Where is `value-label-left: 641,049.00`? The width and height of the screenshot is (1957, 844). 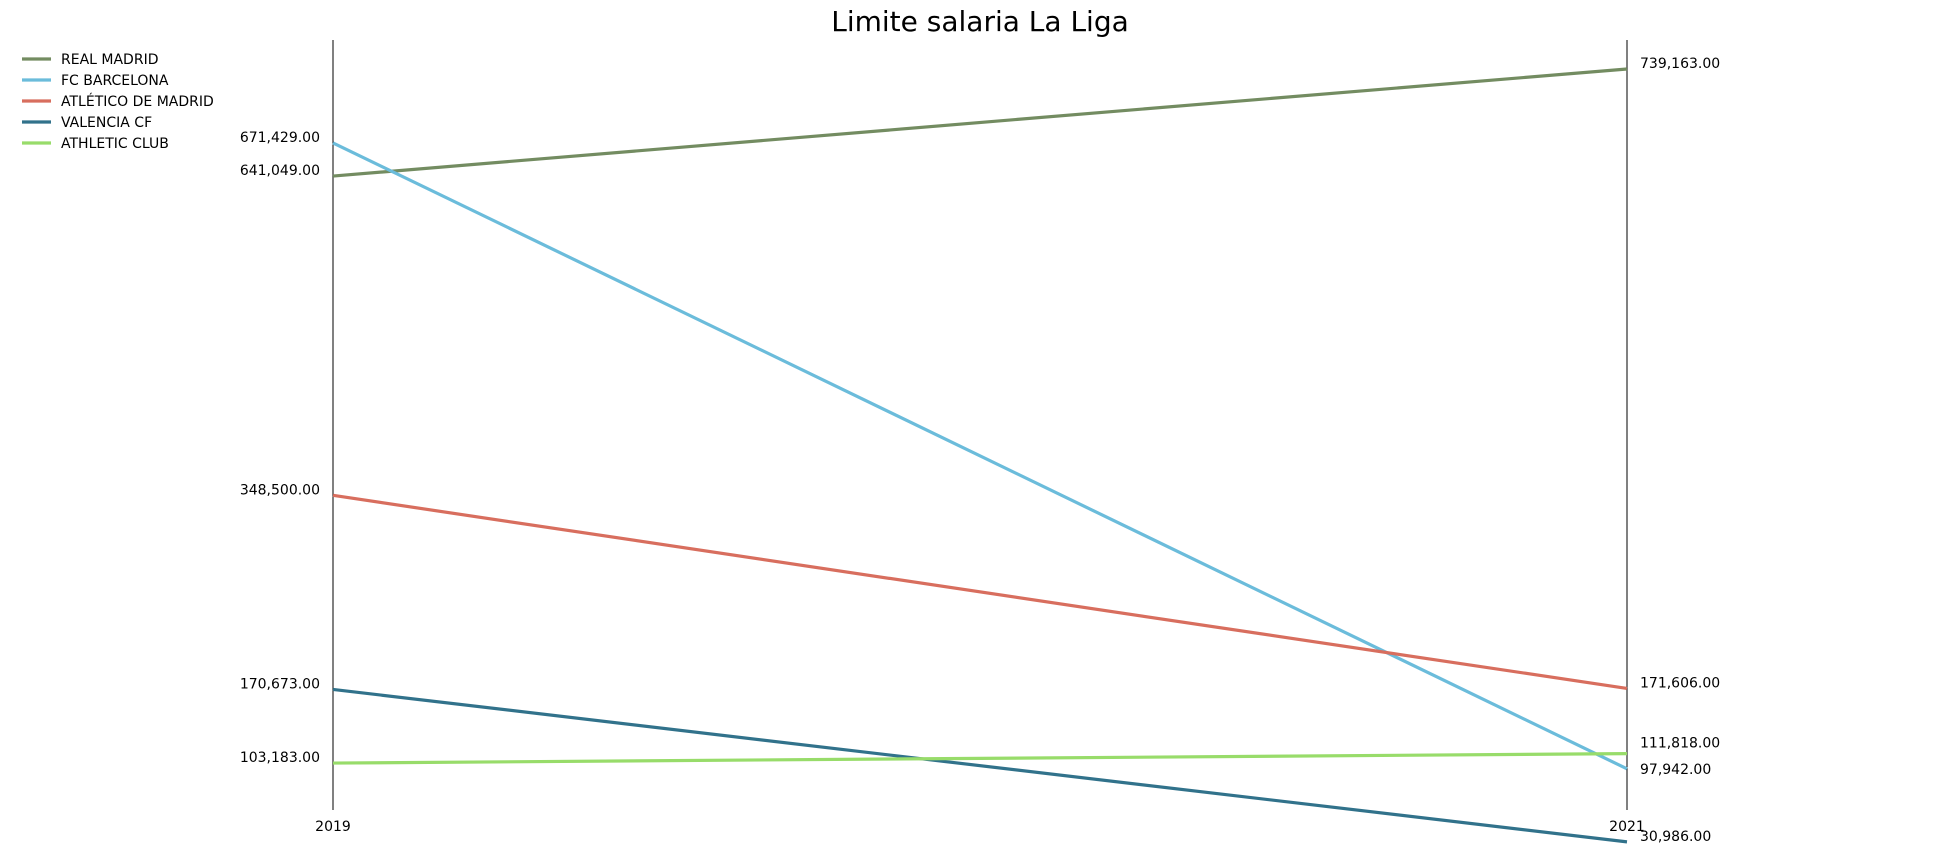
value-label-left: 641,049.00 is located at coordinates (280, 171).